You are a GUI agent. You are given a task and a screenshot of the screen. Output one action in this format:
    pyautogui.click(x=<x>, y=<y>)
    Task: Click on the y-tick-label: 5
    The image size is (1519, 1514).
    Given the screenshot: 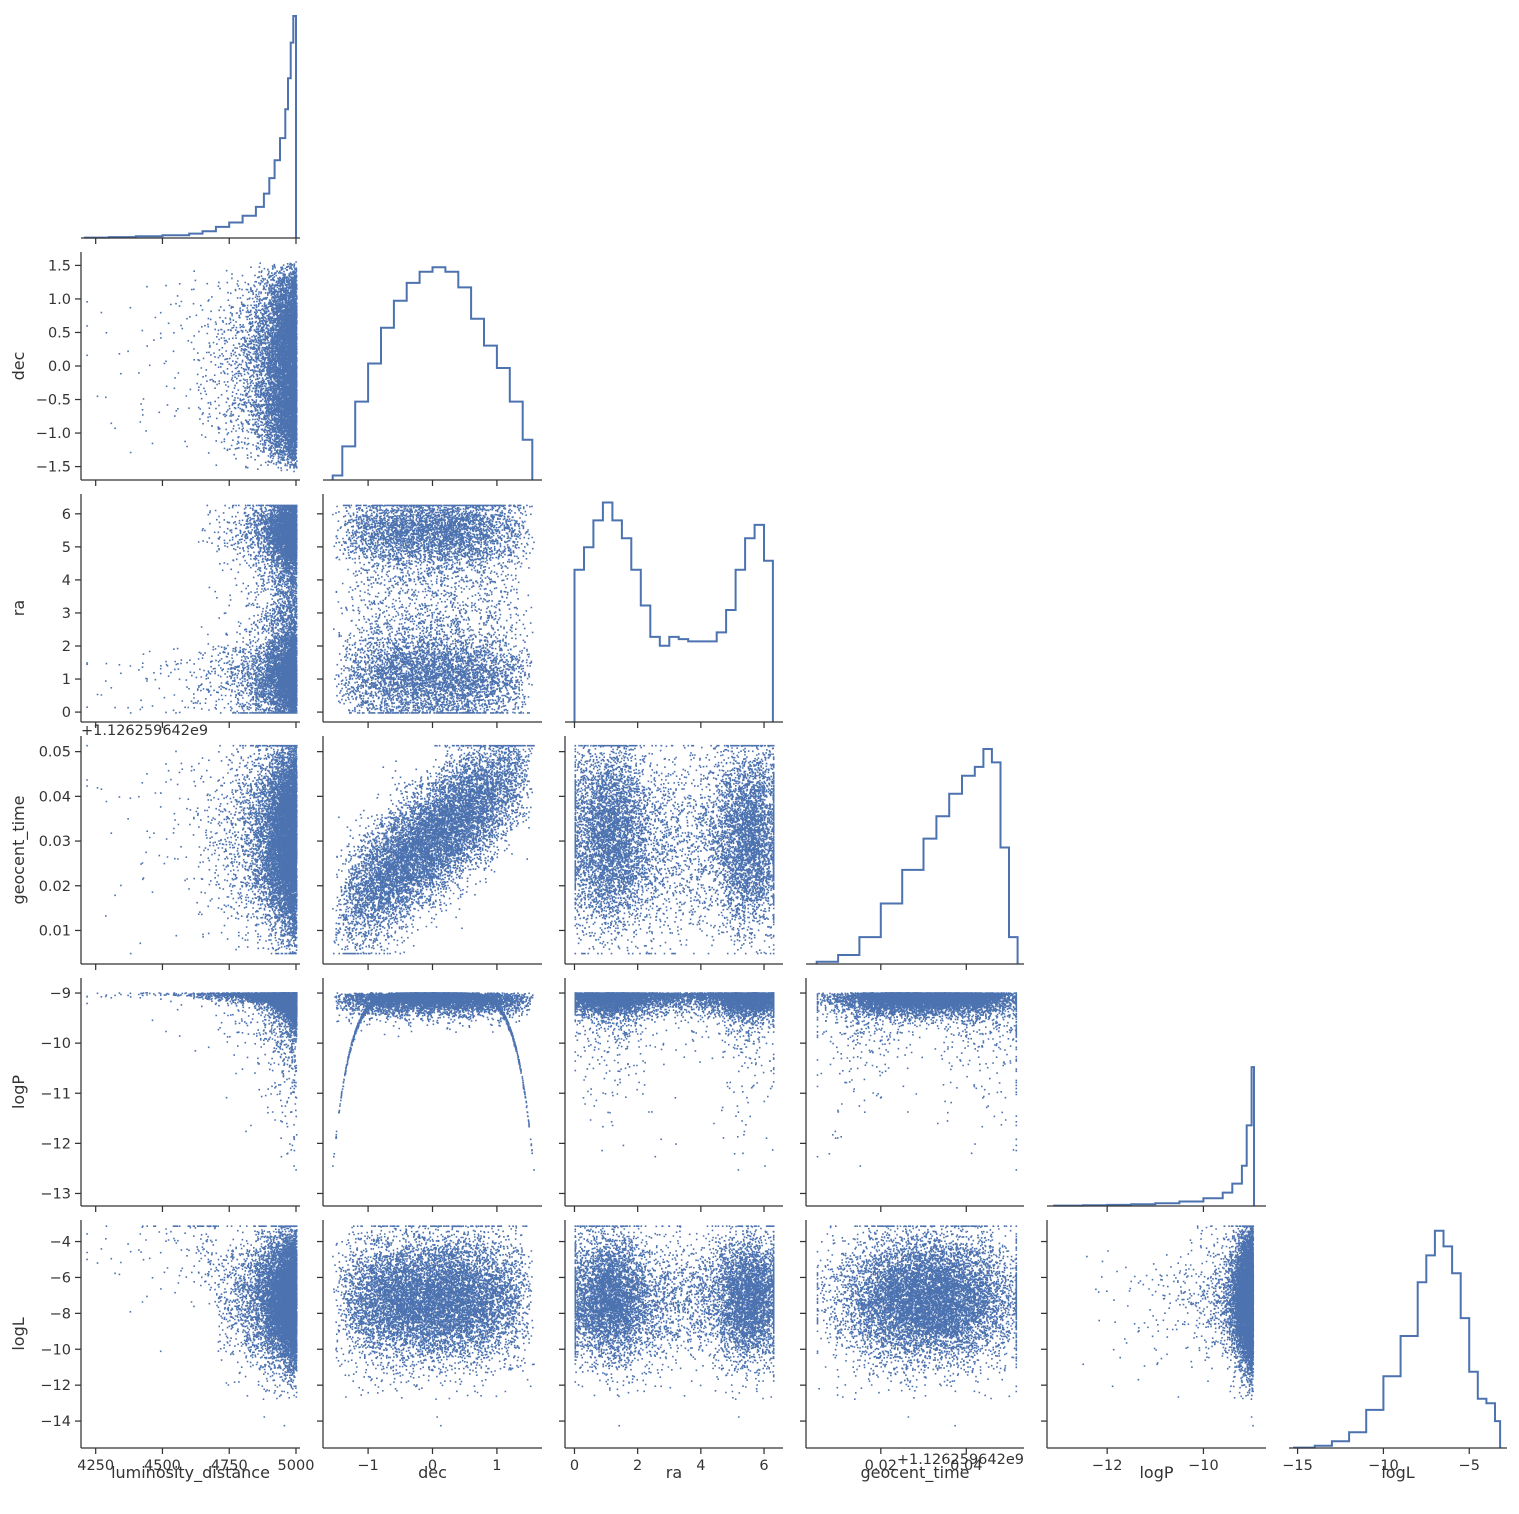 What is the action you would take?
    pyautogui.click(x=66, y=548)
    